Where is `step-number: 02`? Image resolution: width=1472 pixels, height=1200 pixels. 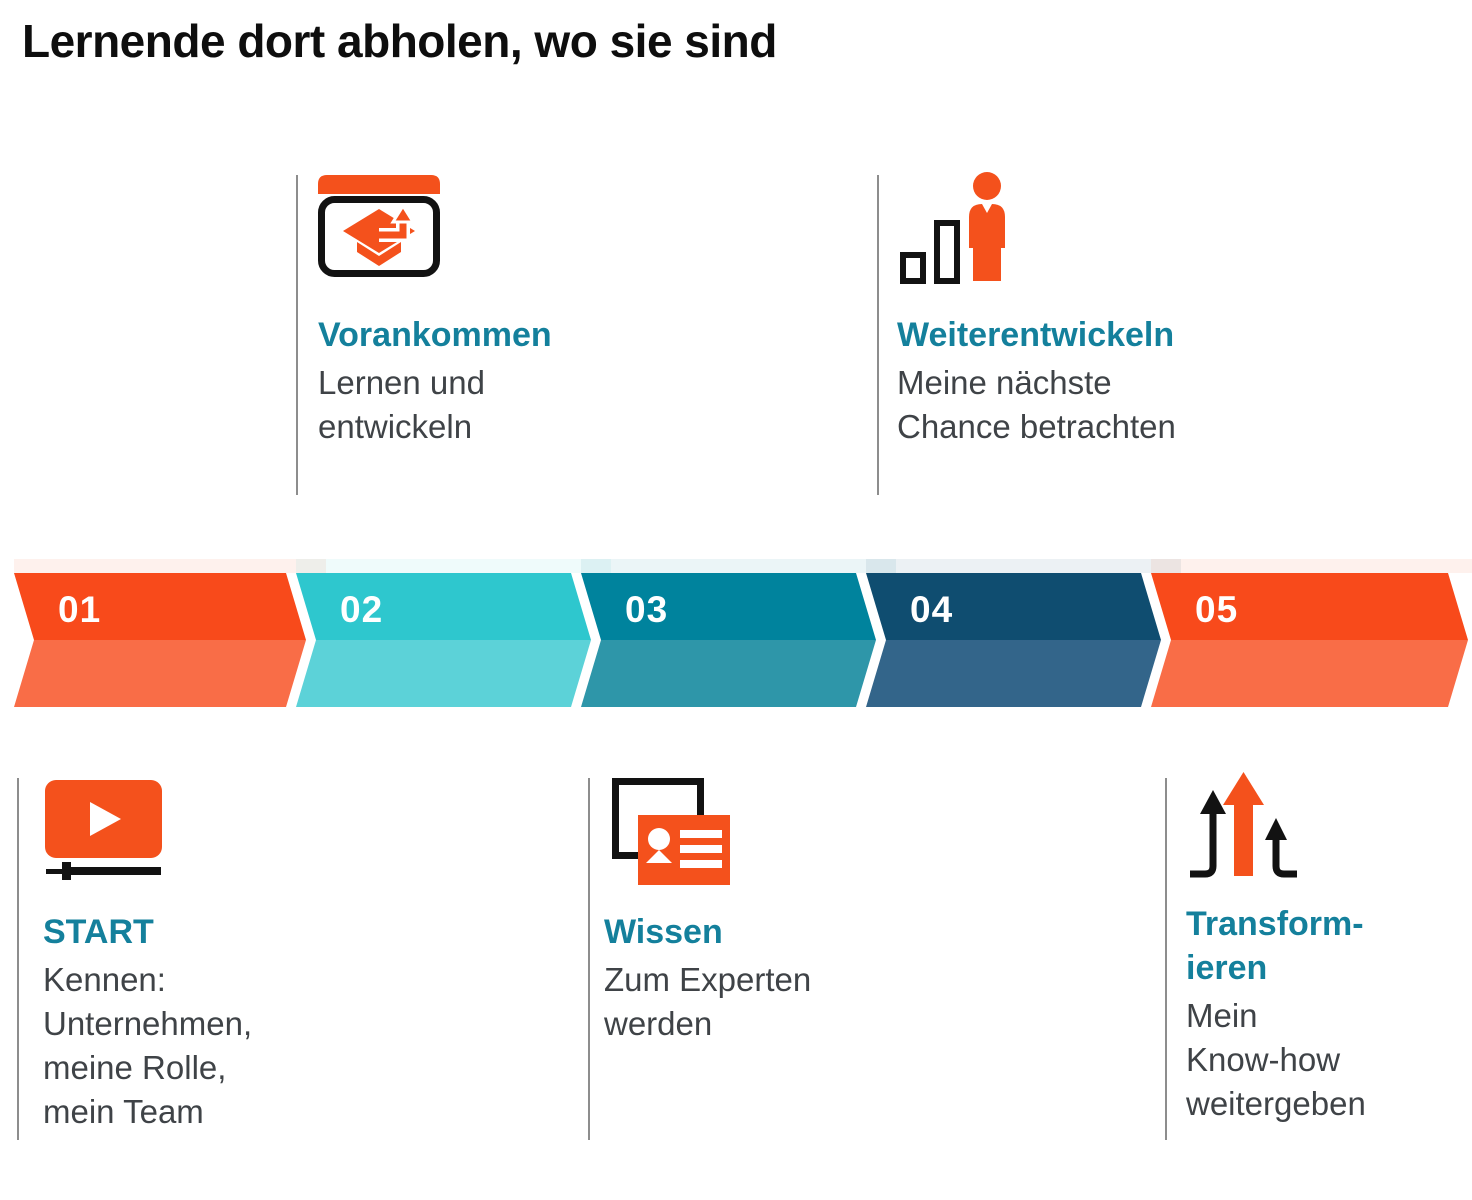 step-number: 02 is located at coordinates (362, 609).